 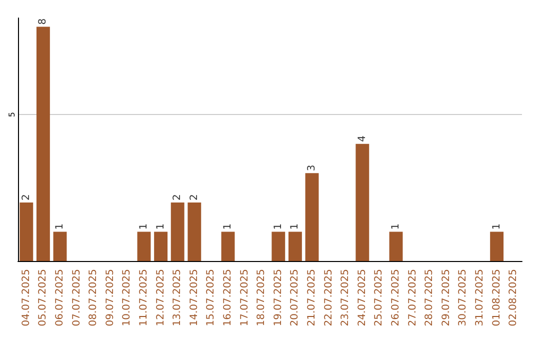 What do you see at coordinates (396, 297) in the screenshot?
I see `x-tick-label: 26.07.2025` at bounding box center [396, 297].